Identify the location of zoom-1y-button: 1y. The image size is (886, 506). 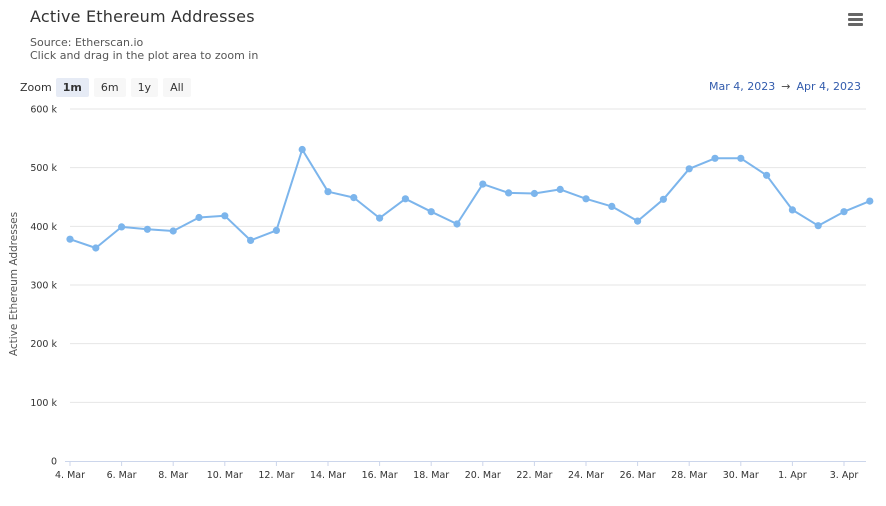
(144, 87).